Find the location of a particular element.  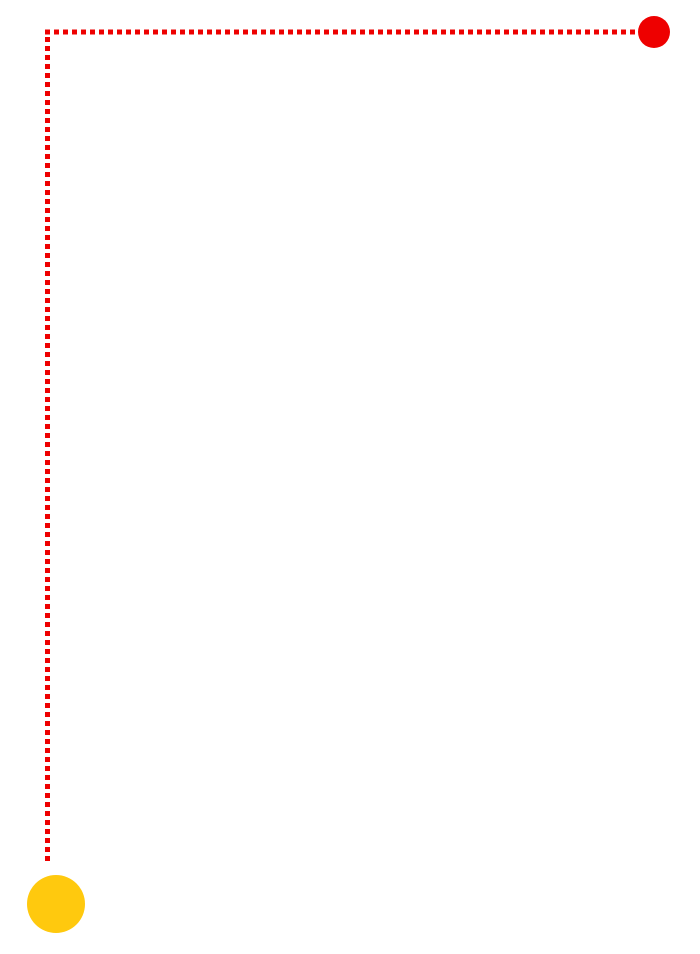

start-node-circle is located at coordinates (56, 904).